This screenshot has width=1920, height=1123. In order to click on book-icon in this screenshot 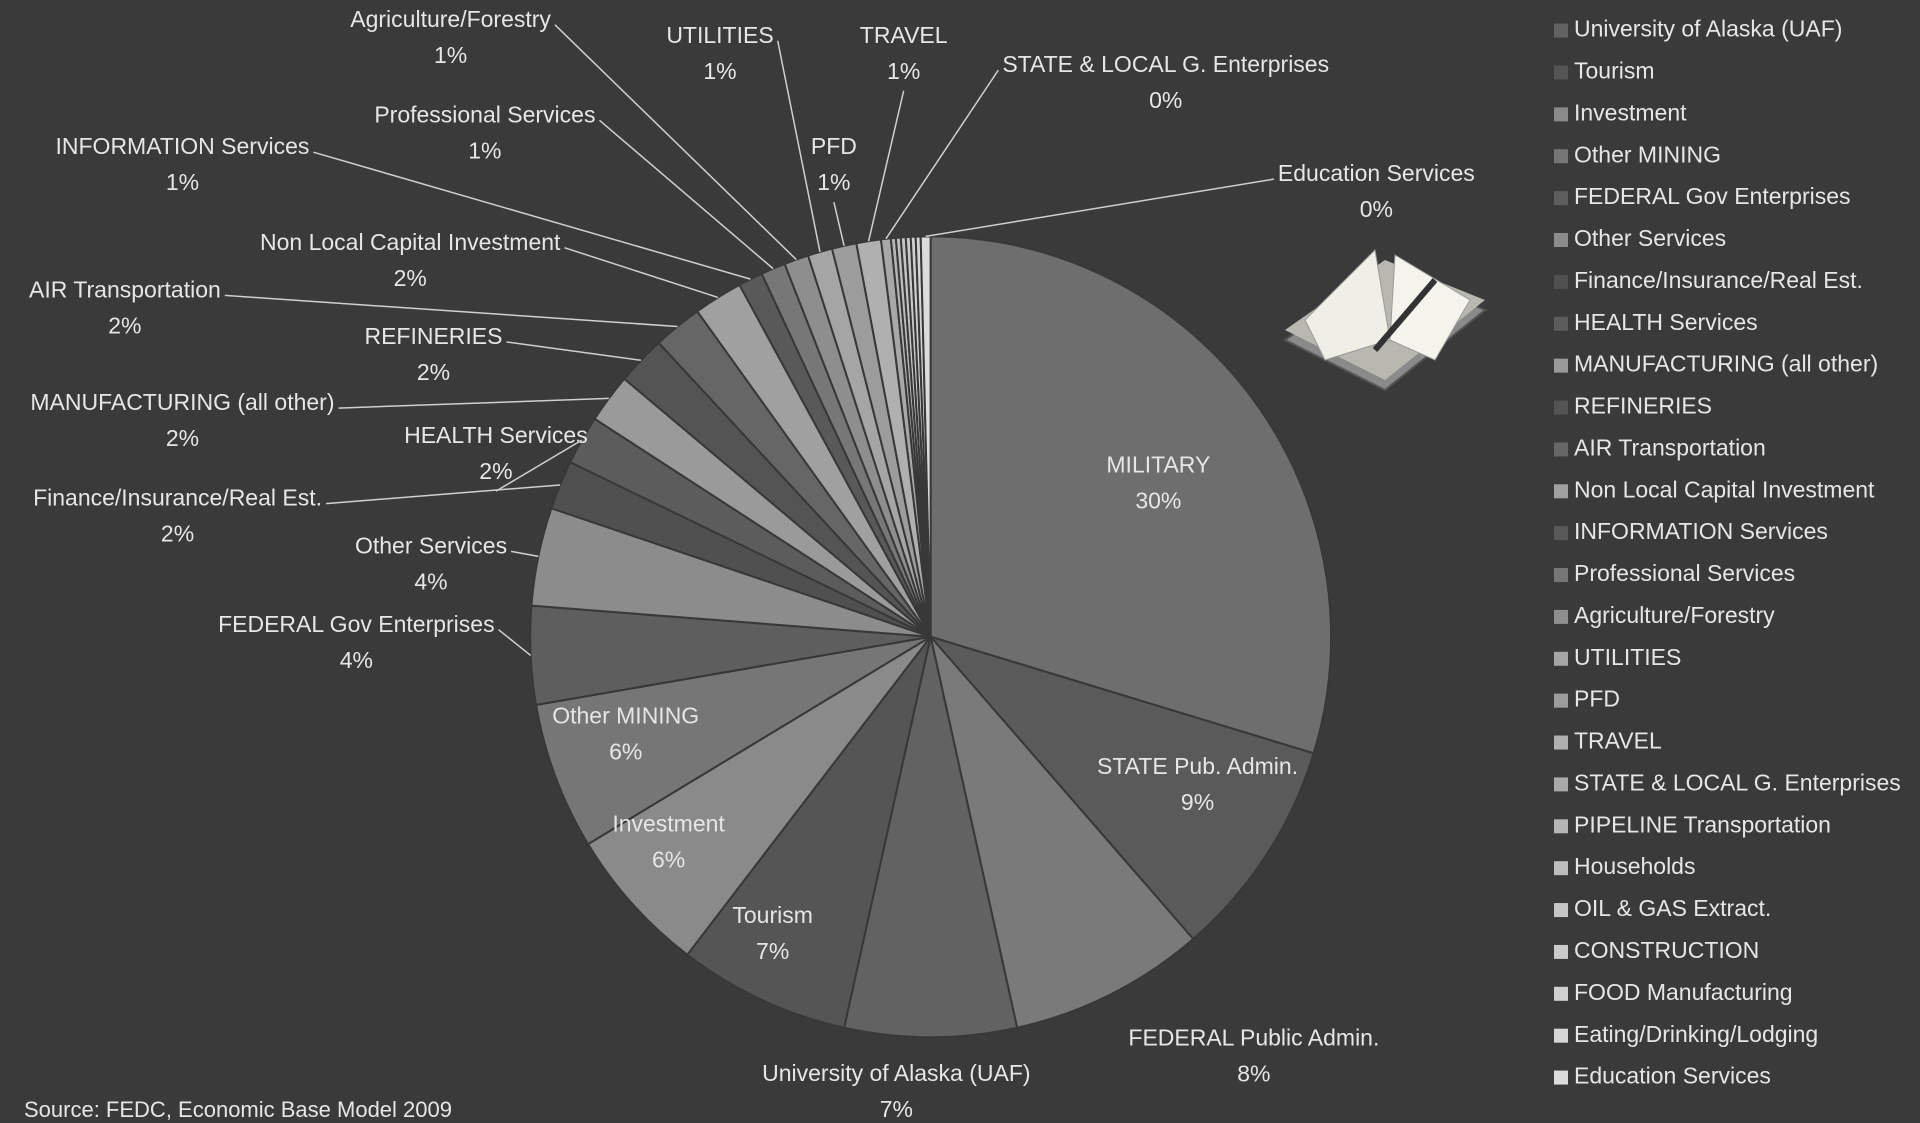, I will do `click(1385, 320)`.